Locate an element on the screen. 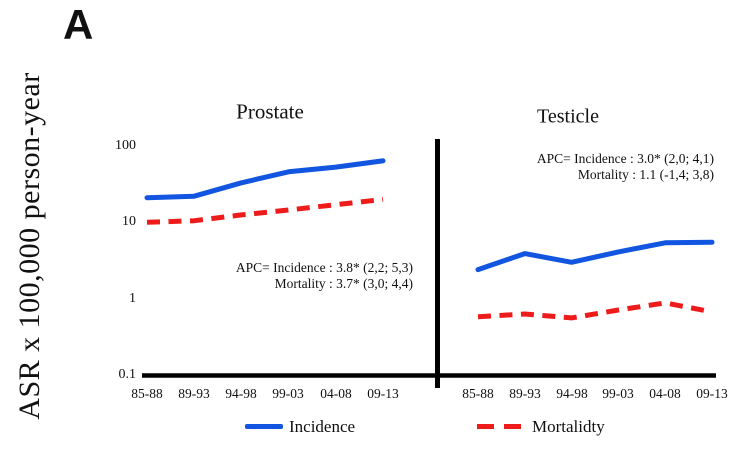  y-tick-1: 1 is located at coordinates (132, 298).